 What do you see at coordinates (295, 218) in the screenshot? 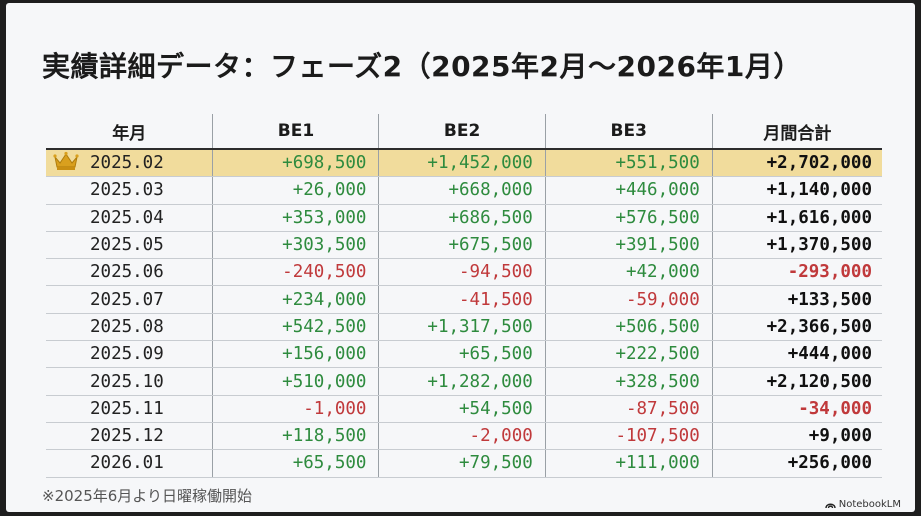
I see `be1-cell: +353,000` at bounding box center [295, 218].